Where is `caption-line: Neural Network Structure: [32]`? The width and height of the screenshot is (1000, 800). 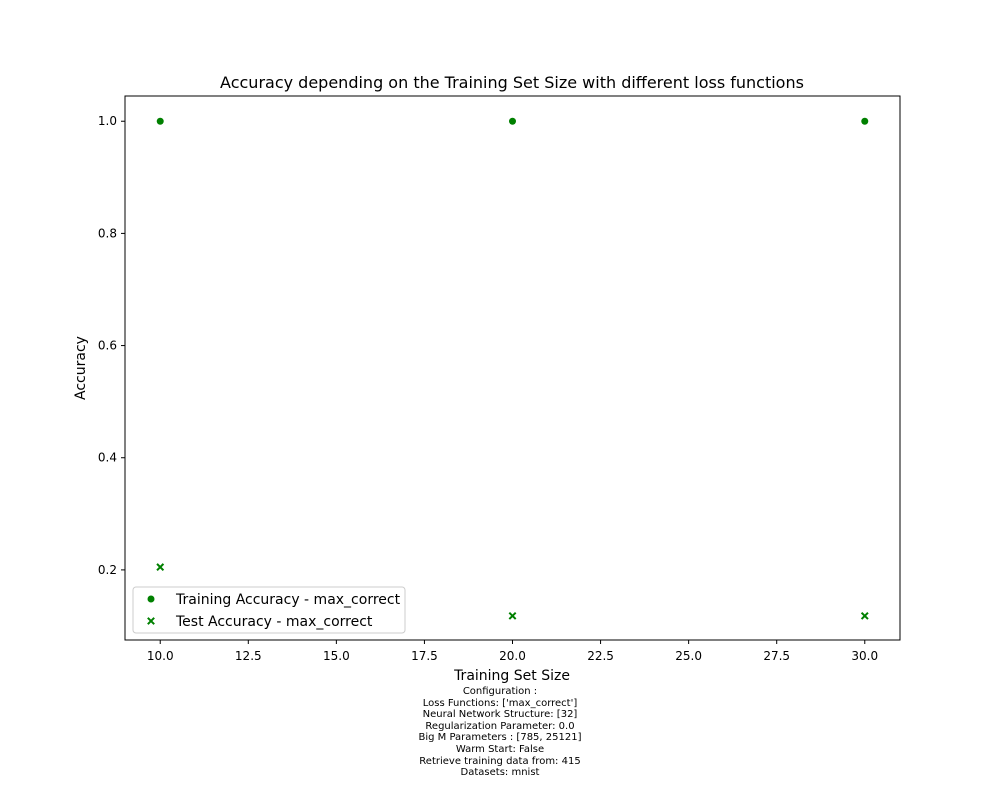
caption-line: Neural Network Structure: [32] is located at coordinates (500, 715).